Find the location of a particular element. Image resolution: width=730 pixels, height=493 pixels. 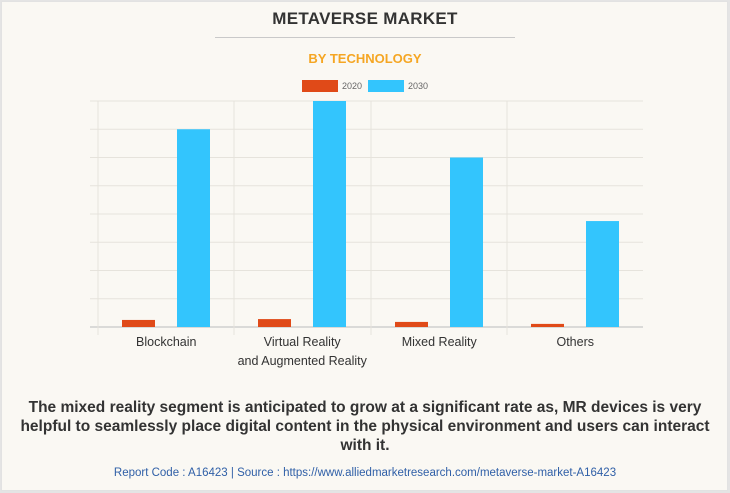

title-divider is located at coordinates (365, 37).